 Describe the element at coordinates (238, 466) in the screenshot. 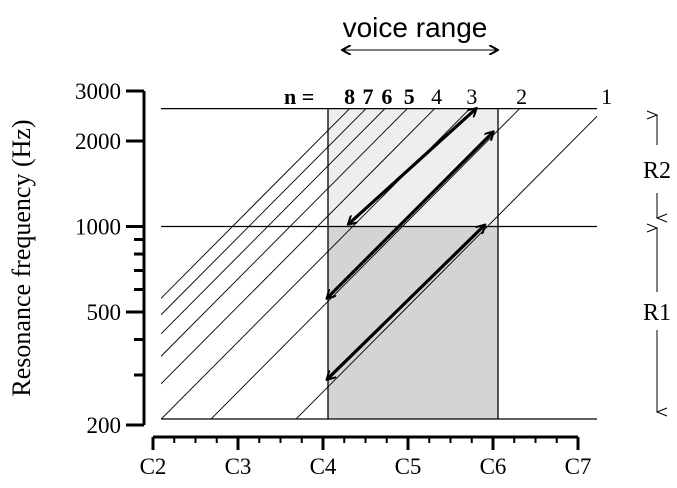

I see `x-tick-label-C3: C3` at that location.